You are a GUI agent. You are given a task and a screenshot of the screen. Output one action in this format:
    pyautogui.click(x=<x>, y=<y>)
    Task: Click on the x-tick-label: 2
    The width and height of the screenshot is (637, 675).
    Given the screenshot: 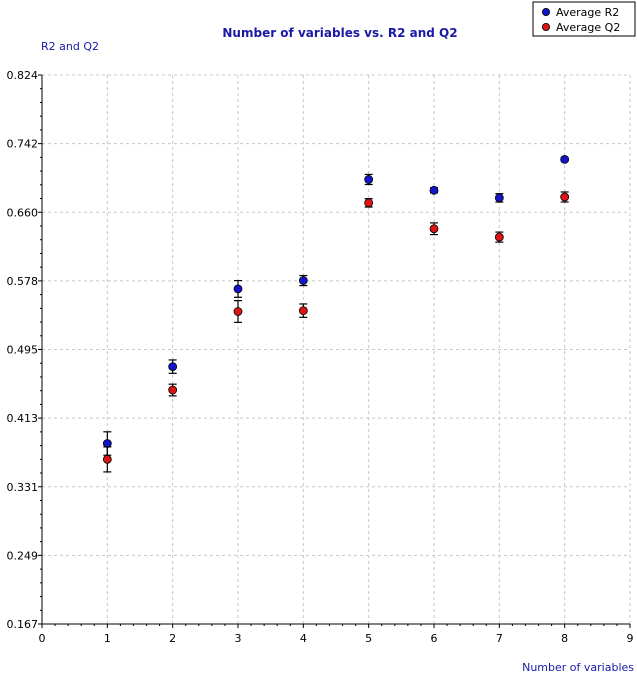 What is the action you would take?
    pyautogui.click(x=172, y=638)
    